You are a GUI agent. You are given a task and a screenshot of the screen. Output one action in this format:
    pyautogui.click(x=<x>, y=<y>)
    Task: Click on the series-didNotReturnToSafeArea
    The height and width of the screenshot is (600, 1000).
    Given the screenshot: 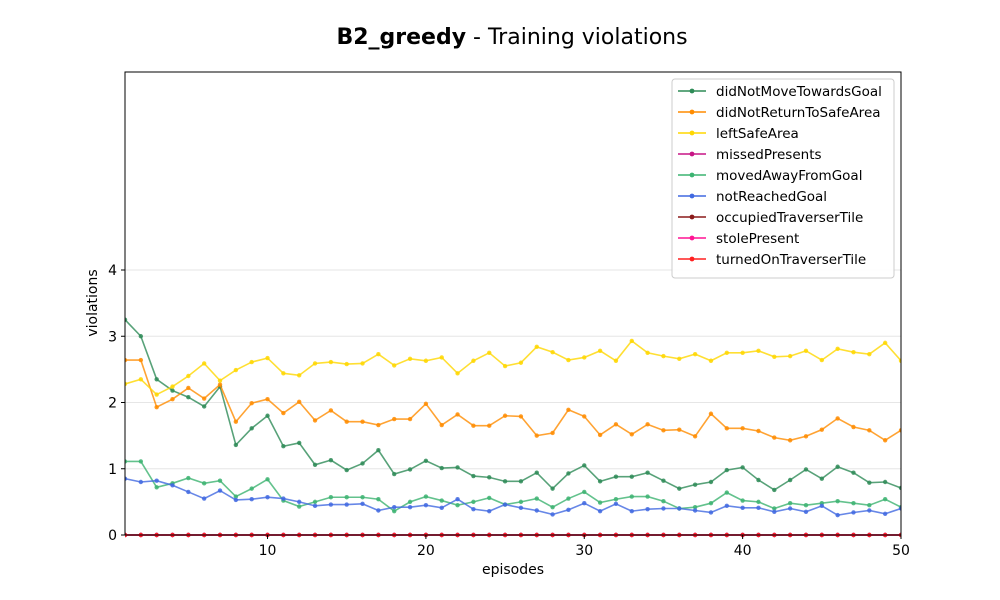 What is the action you would take?
    pyautogui.click(x=513, y=400)
    